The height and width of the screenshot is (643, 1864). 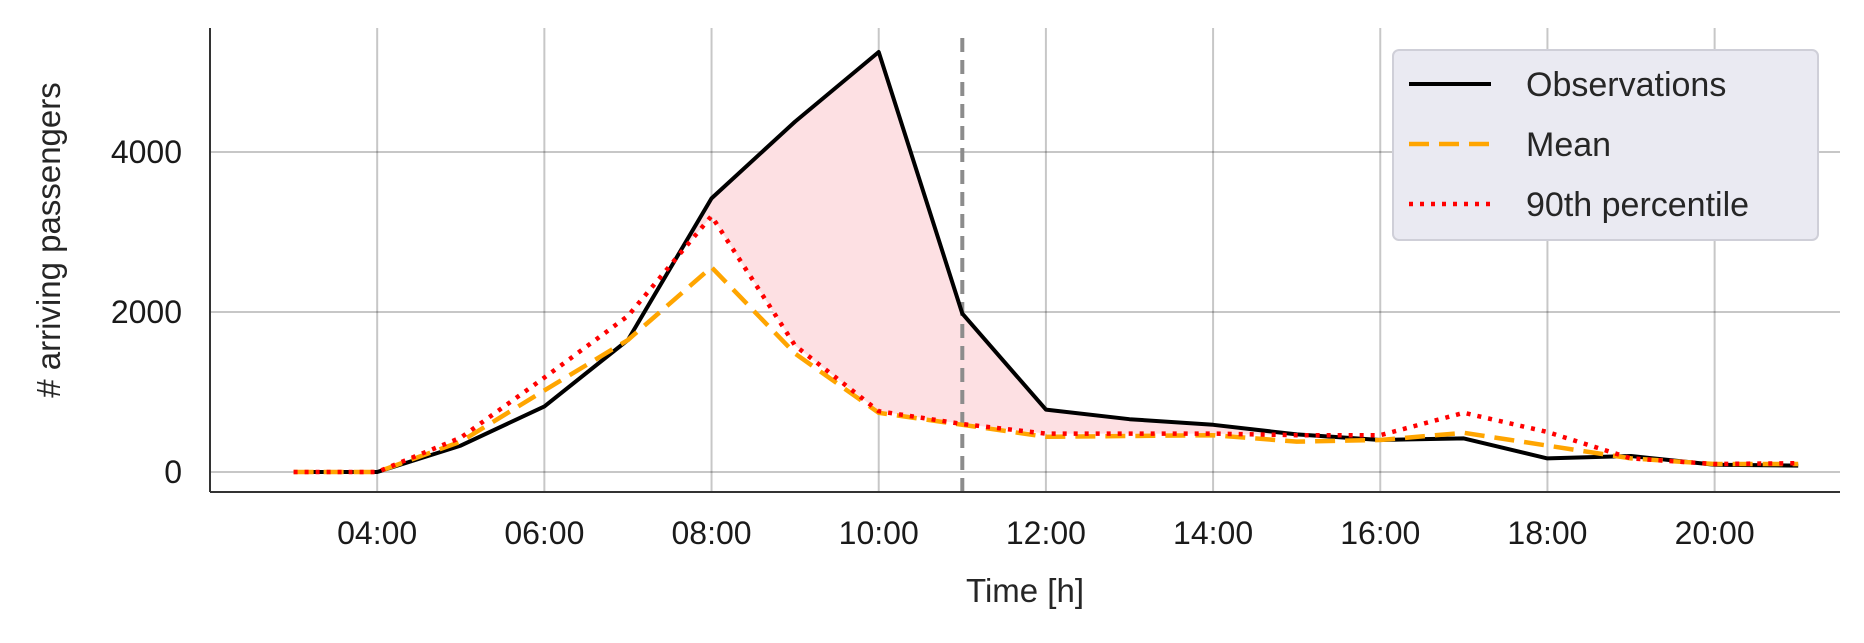 What do you see at coordinates (1626, 85) in the screenshot?
I see `legend-label-0: Observations` at bounding box center [1626, 85].